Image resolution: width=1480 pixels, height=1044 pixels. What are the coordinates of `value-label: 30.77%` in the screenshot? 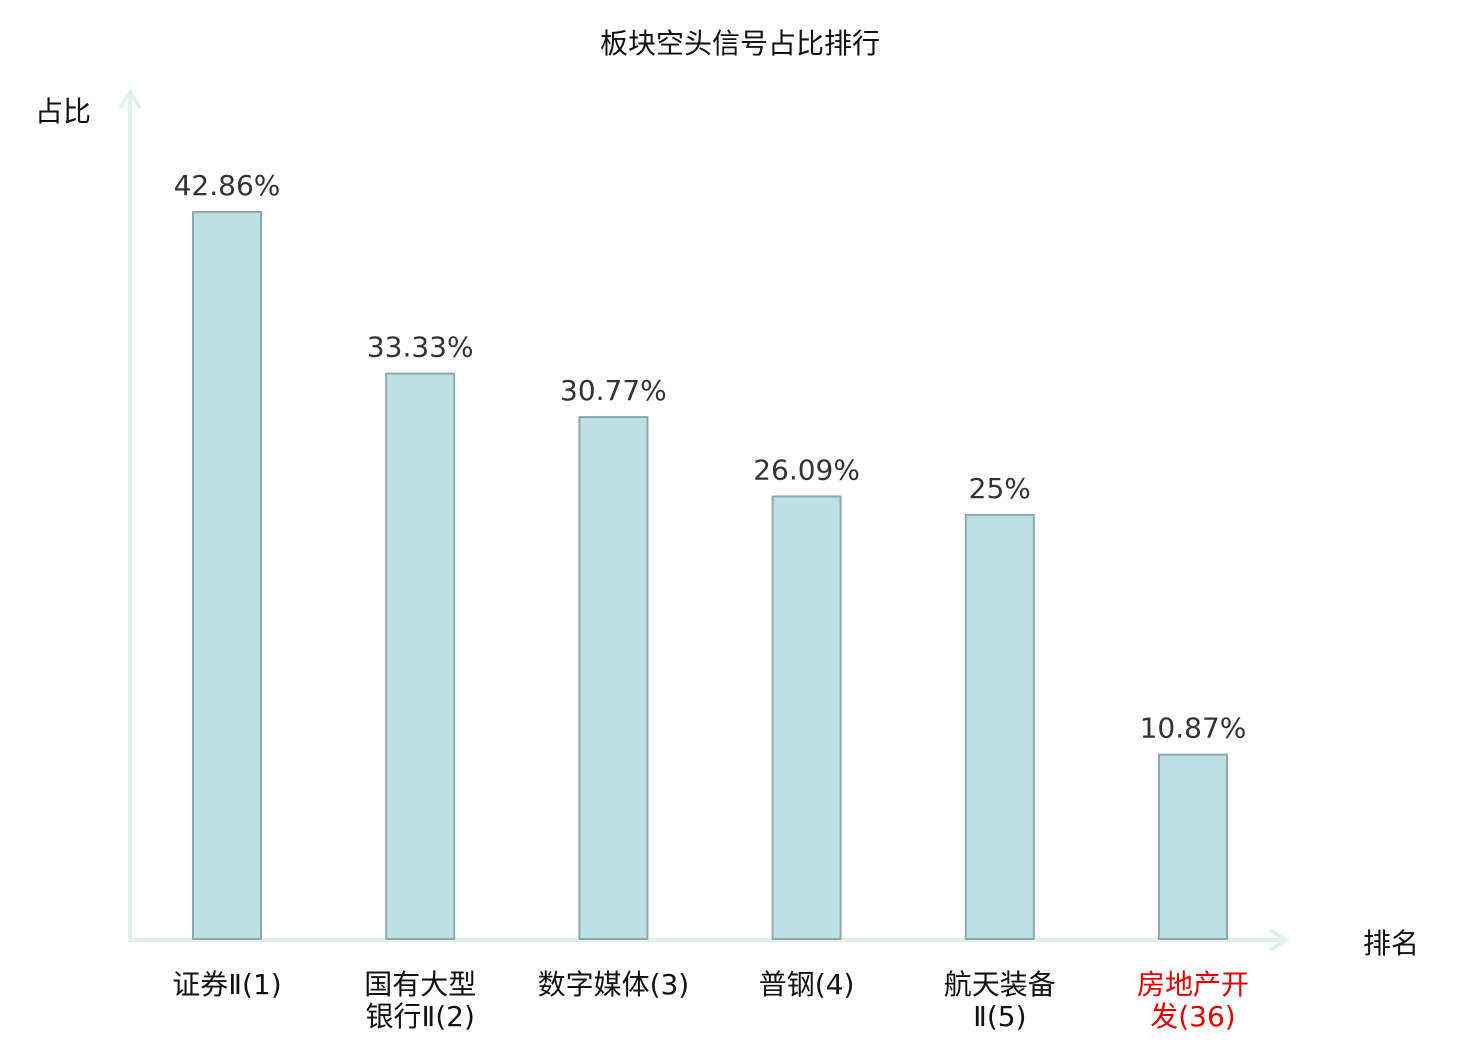 It's located at (613, 390).